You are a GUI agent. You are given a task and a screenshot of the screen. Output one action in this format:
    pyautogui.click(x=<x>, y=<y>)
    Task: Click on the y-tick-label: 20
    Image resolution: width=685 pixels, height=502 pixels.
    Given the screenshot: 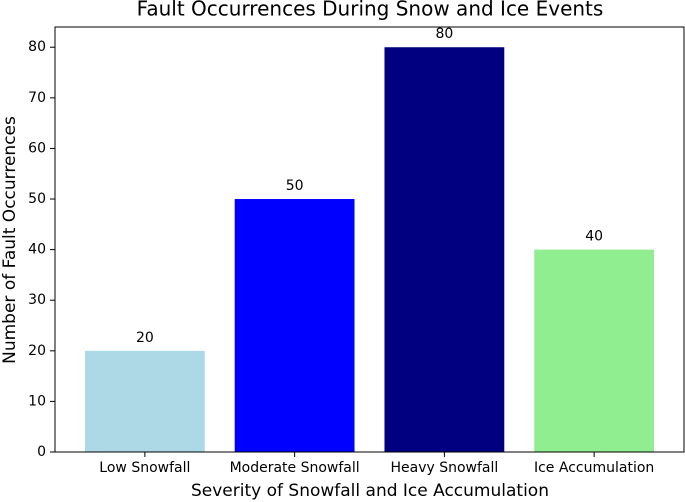 What is the action you would take?
    pyautogui.click(x=37, y=351)
    